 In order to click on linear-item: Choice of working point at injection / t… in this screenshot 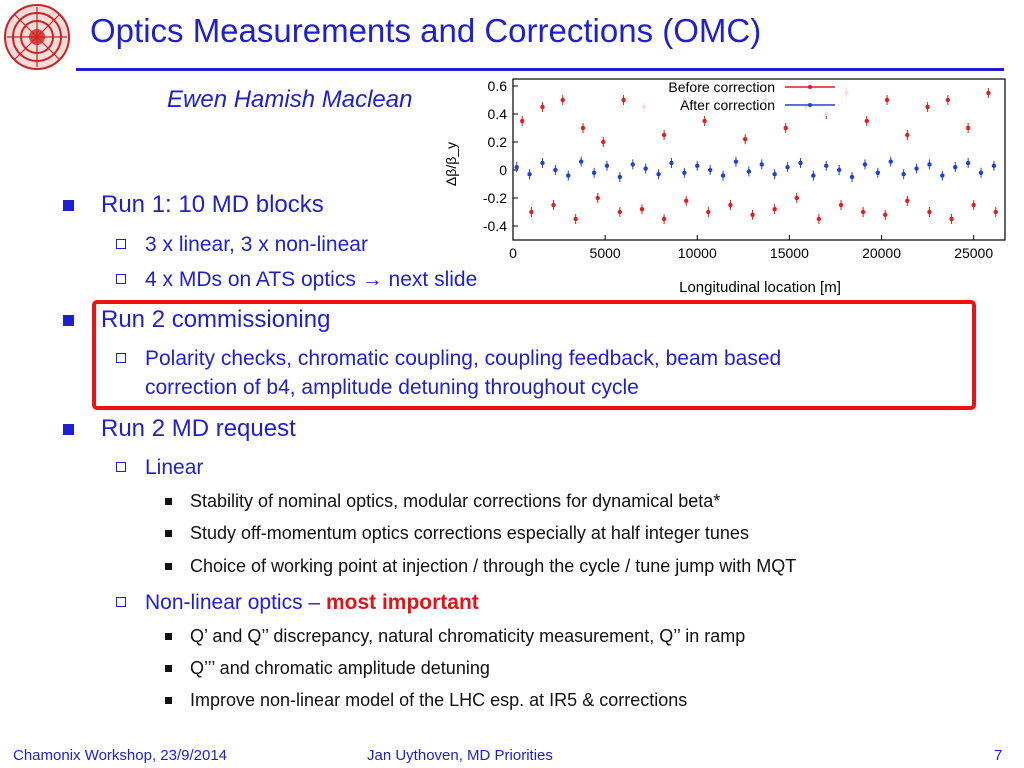, I will do `click(481, 566)`.